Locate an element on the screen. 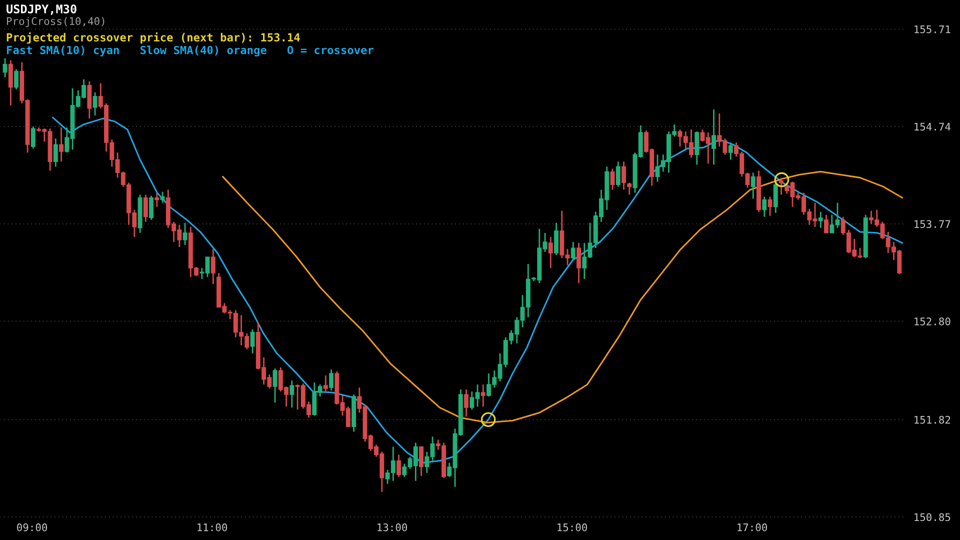 The image size is (960, 540). y-tick-label: 153.77 is located at coordinates (932, 224).